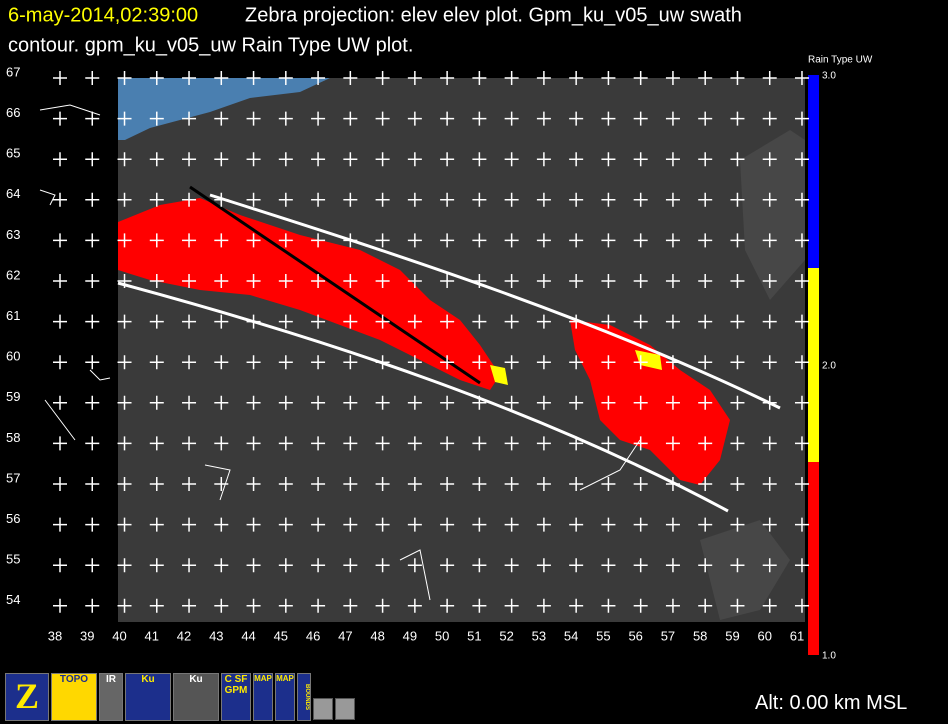  Describe the element at coordinates (304, 697) in the screenshot. I see `tool-icon: BOUNDS` at that location.